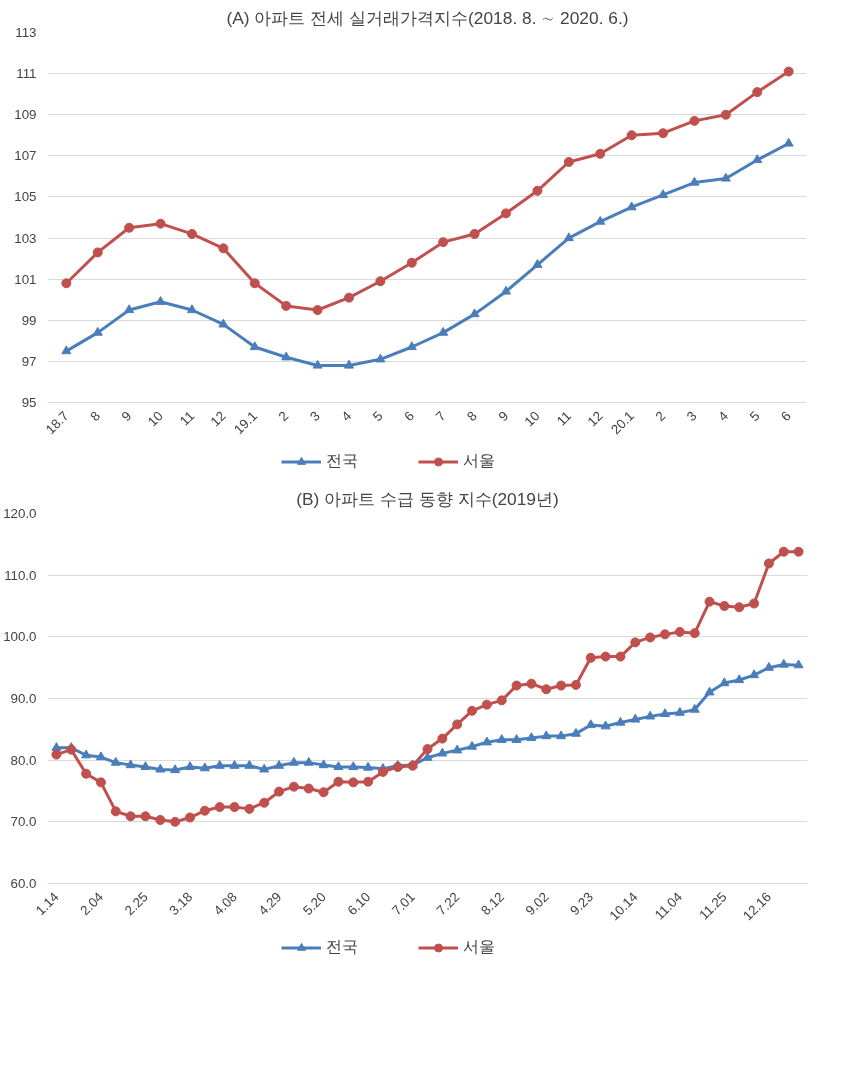 The image size is (849, 1086). What do you see at coordinates (246, 423) in the screenshot?
I see `x-tick-label: 19.1` at bounding box center [246, 423].